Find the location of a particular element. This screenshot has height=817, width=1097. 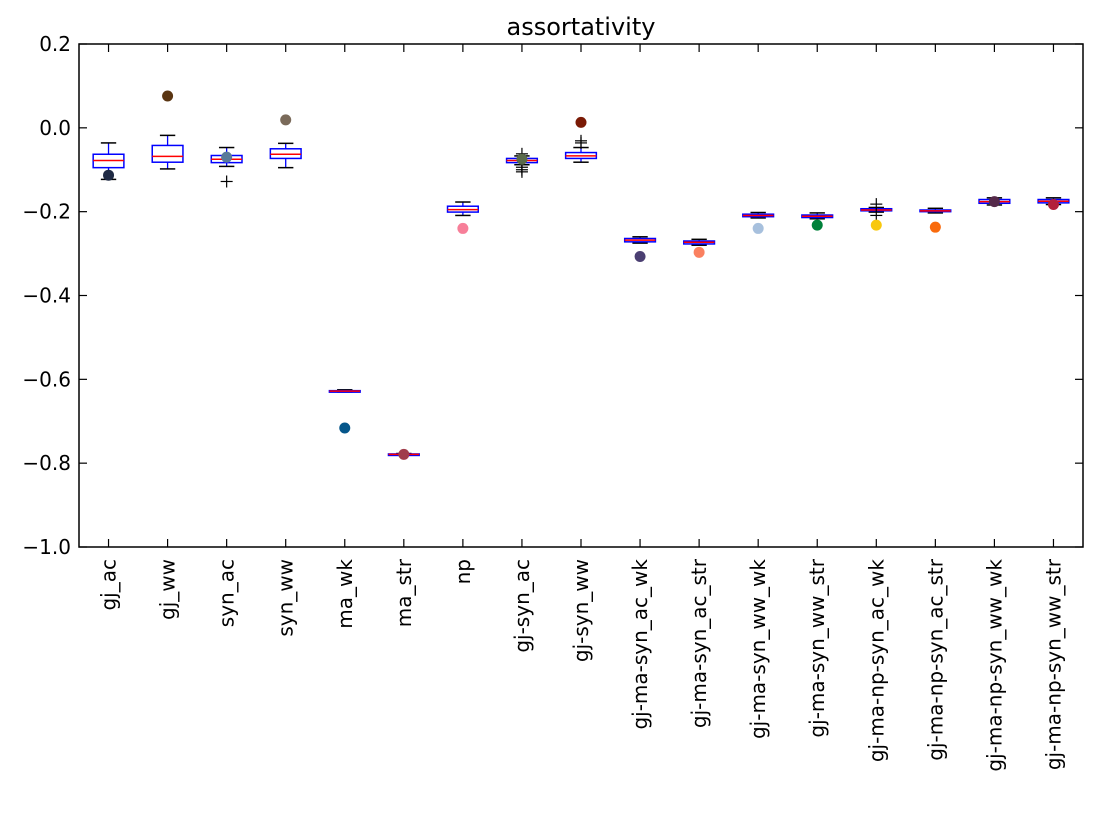

box-body is located at coordinates (167, 153).